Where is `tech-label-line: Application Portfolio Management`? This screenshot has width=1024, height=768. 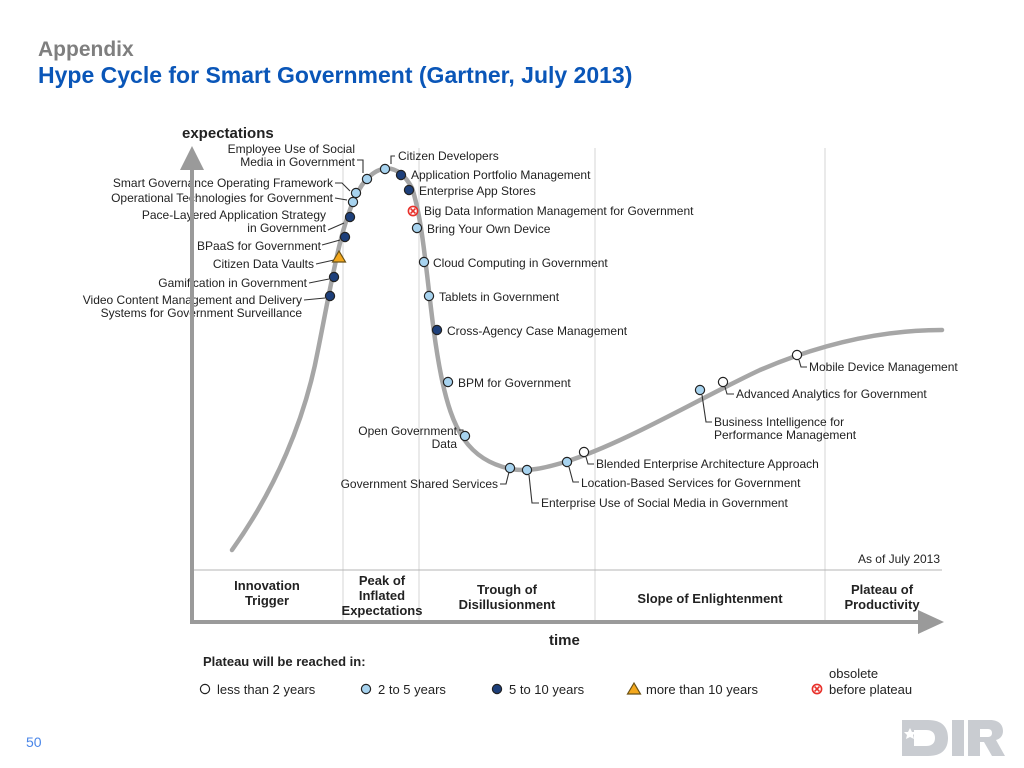 tech-label-line: Application Portfolio Management is located at coordinates (501, 175).